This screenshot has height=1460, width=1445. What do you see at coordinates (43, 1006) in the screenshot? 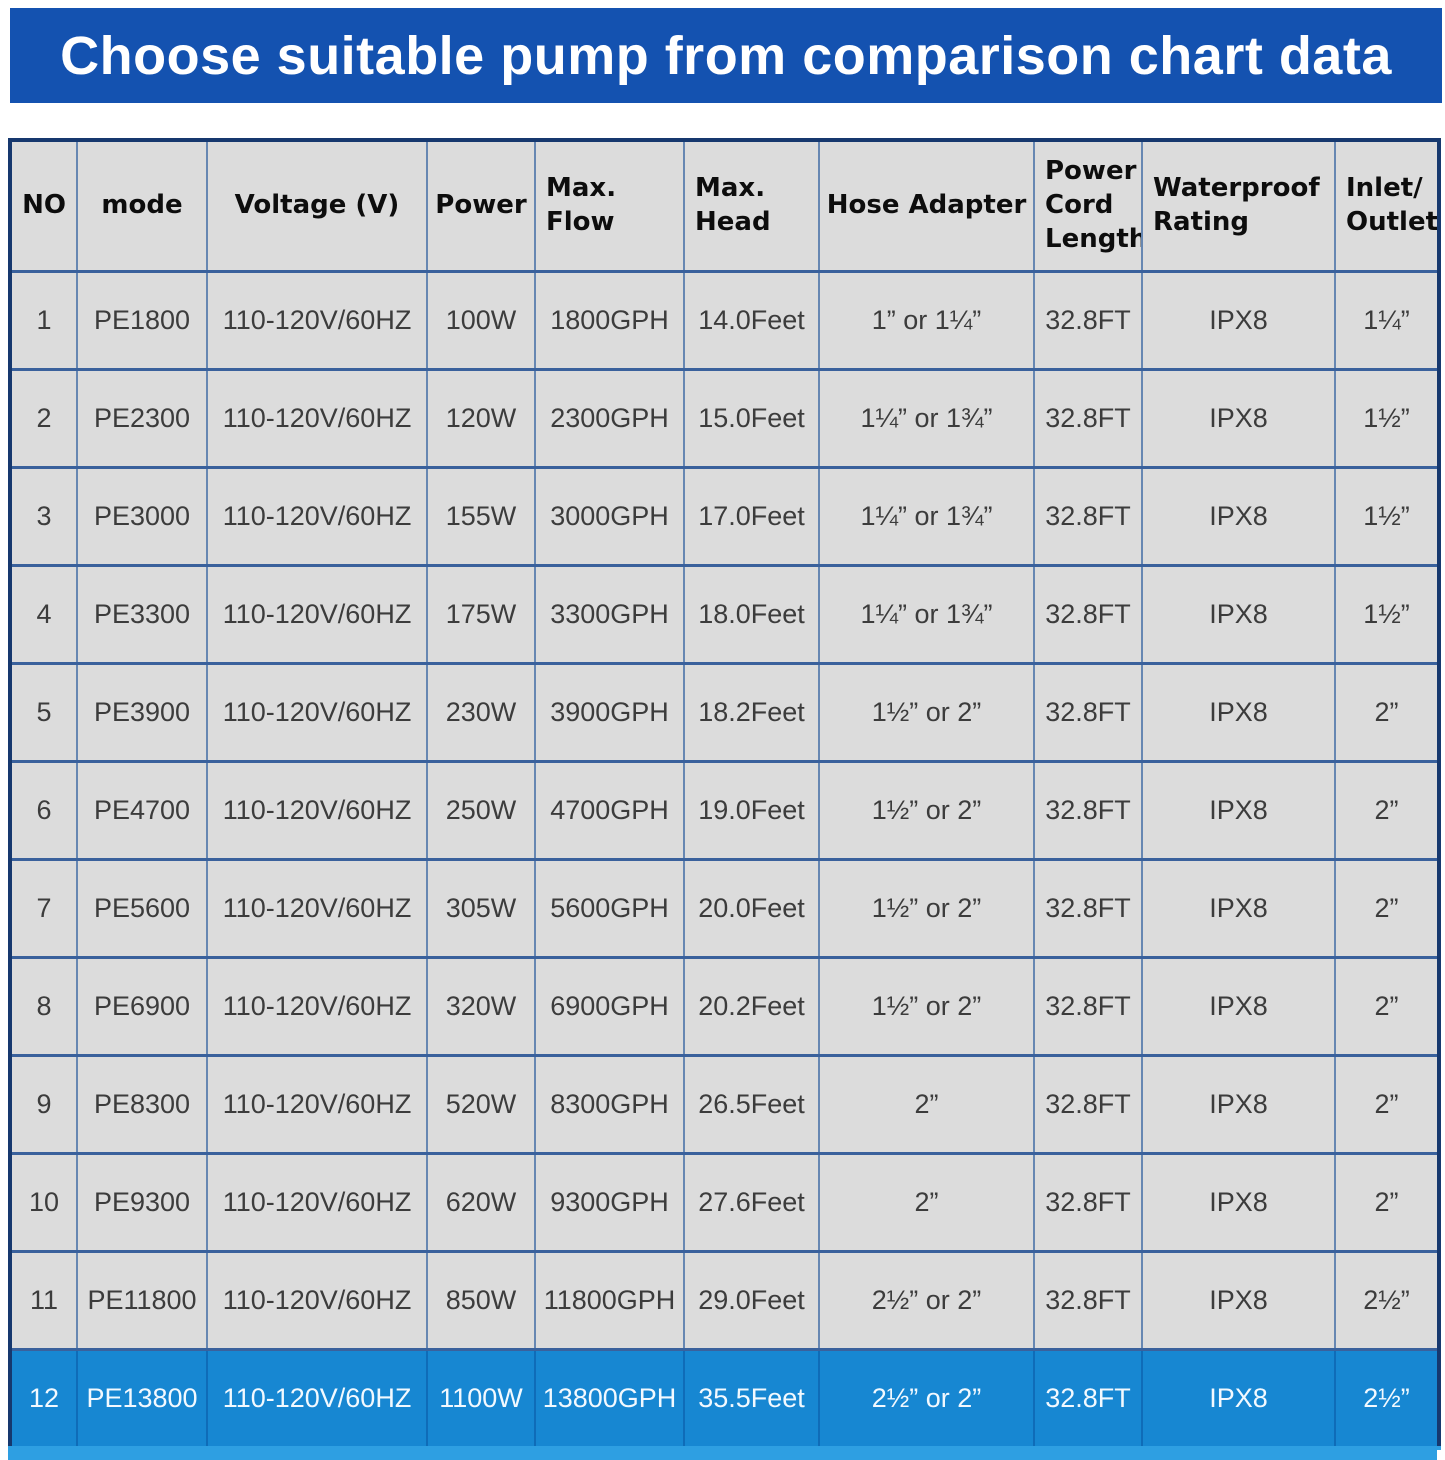
I see `cell-row8-no: 8` at bounding box center [43, 1006].